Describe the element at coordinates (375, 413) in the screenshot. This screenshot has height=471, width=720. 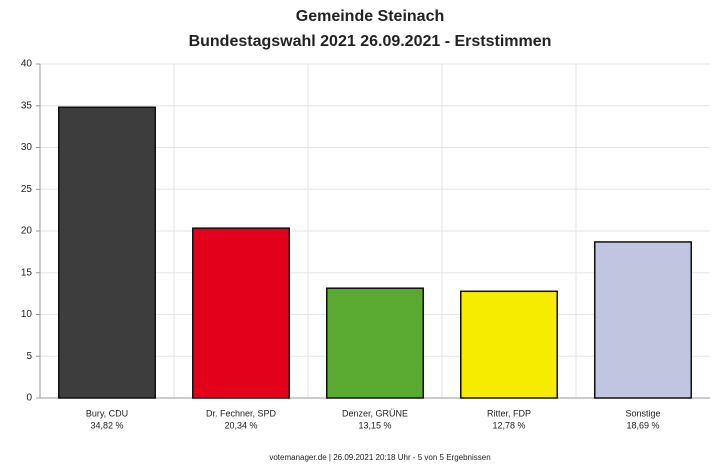
I see `x-tick-label: Denzer, GRÜNE` at that location.